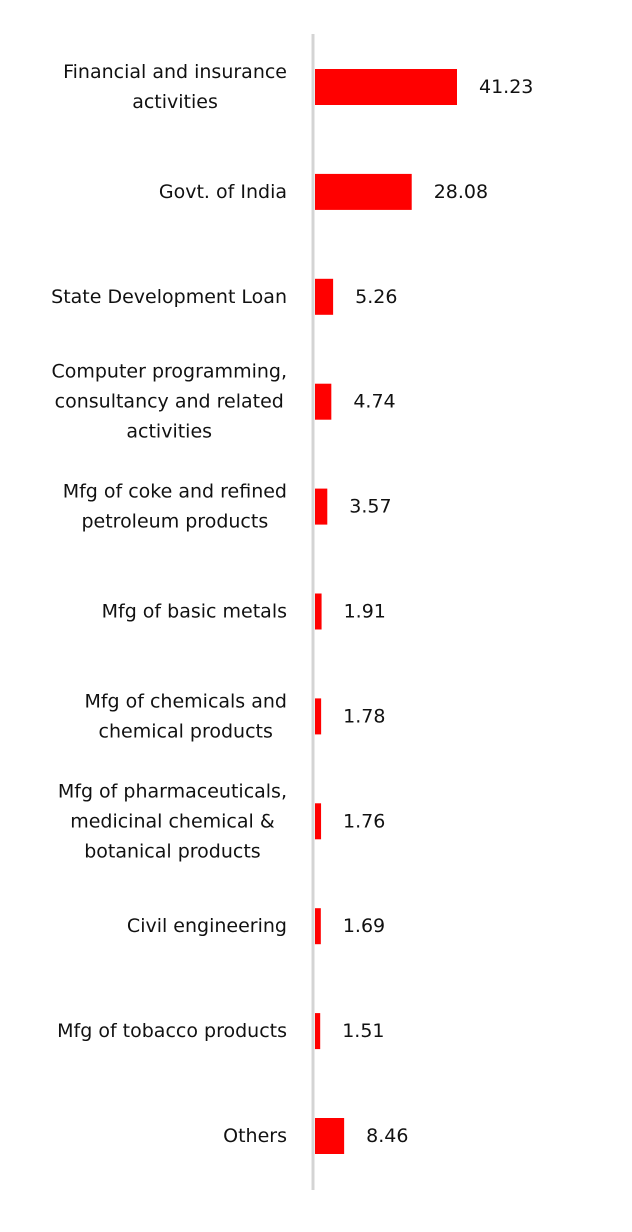 This screenshot has height=1232, width=632. I want to click on value-label-9: 1.51, so click(363, 1031).